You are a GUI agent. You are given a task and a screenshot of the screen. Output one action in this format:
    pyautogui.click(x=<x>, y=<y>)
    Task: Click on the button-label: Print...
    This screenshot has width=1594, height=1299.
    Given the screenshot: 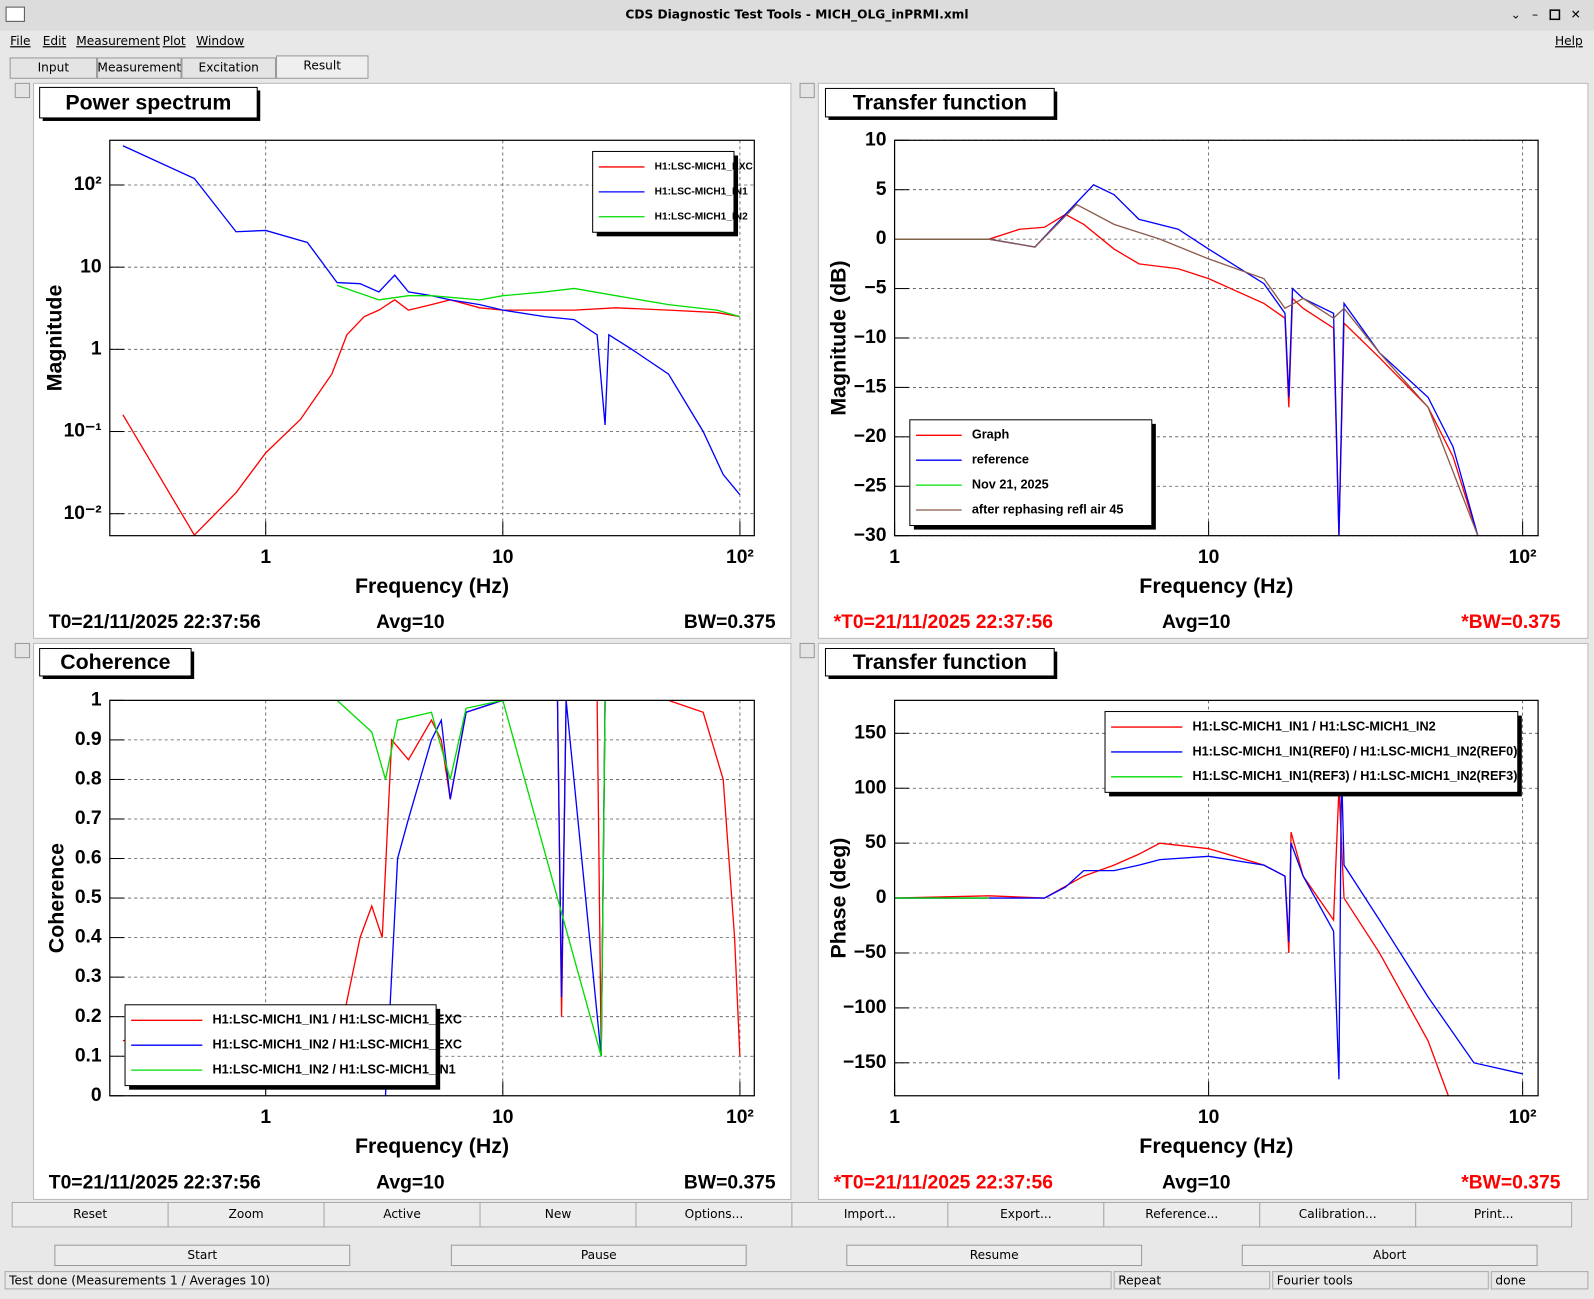 What is the action you would take?
    pyautogui.click(x=1494, y=1214)
    